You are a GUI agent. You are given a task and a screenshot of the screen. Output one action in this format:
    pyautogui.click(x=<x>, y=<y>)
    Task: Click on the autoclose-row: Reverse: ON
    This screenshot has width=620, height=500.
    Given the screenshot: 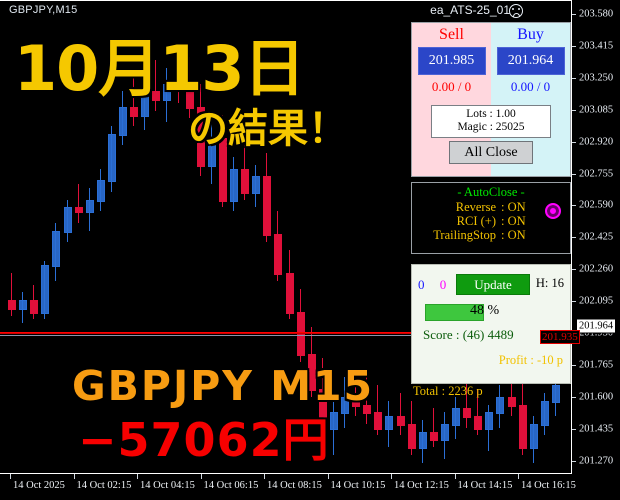 What is the action you would take?
    pyautogui.click(x=491, y=207)
    